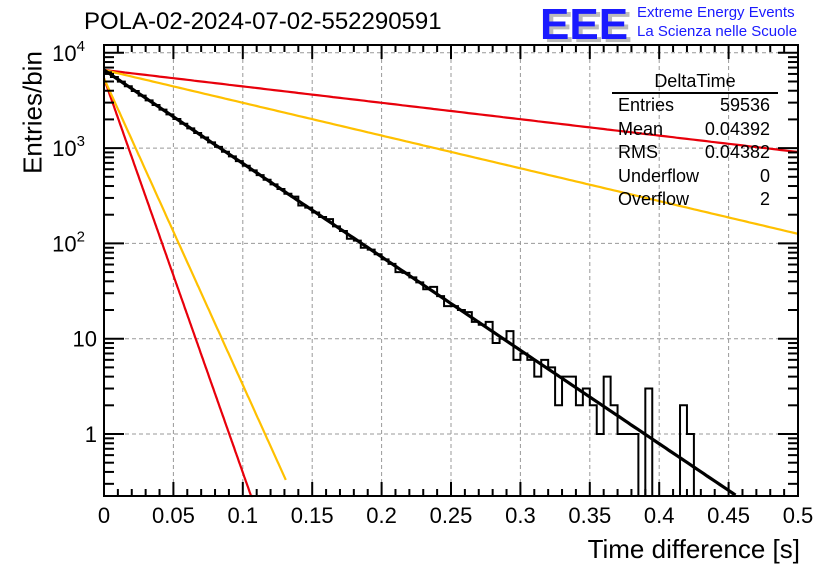 The width and height of the screenshot is (836, 572). What do you see at coordinates (638, 152) in the screenshot?
I see `stats-label: RMS` at bounding box center [638, 152].